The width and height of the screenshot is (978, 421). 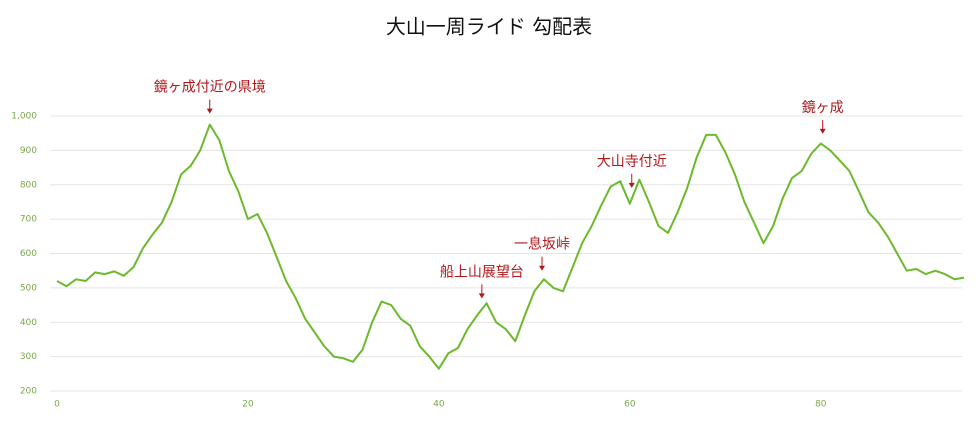 I want to click on annotation-label: 一息坂峠, so click(x=542, y=244).